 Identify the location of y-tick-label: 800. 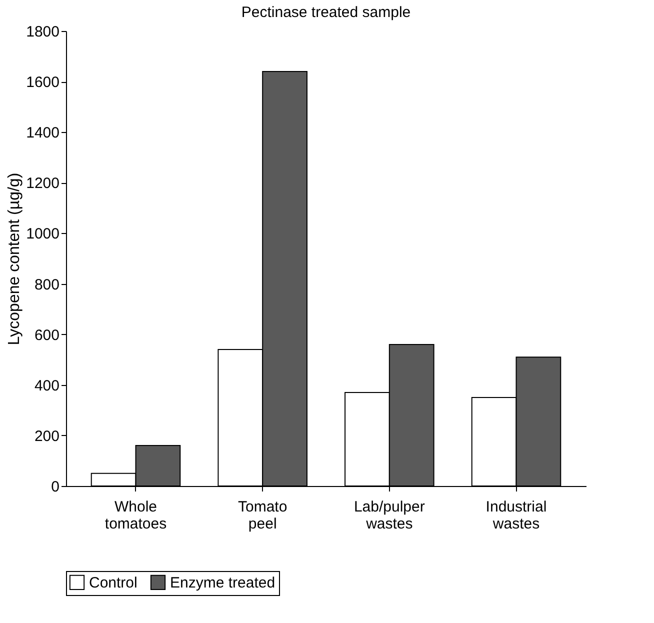
(47, 285).